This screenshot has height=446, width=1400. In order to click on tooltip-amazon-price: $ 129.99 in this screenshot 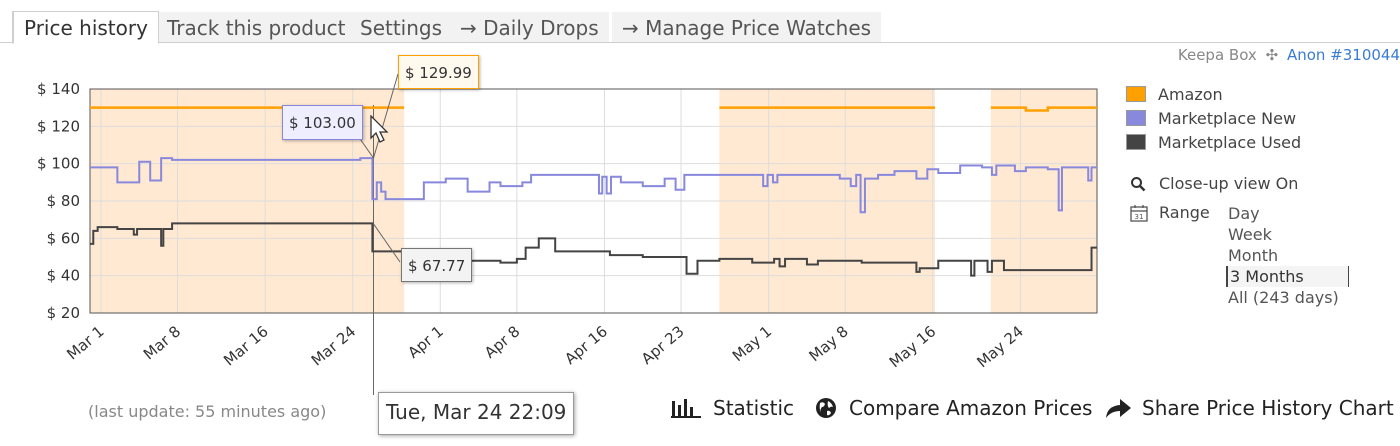, I will do `click(438, 72)`.